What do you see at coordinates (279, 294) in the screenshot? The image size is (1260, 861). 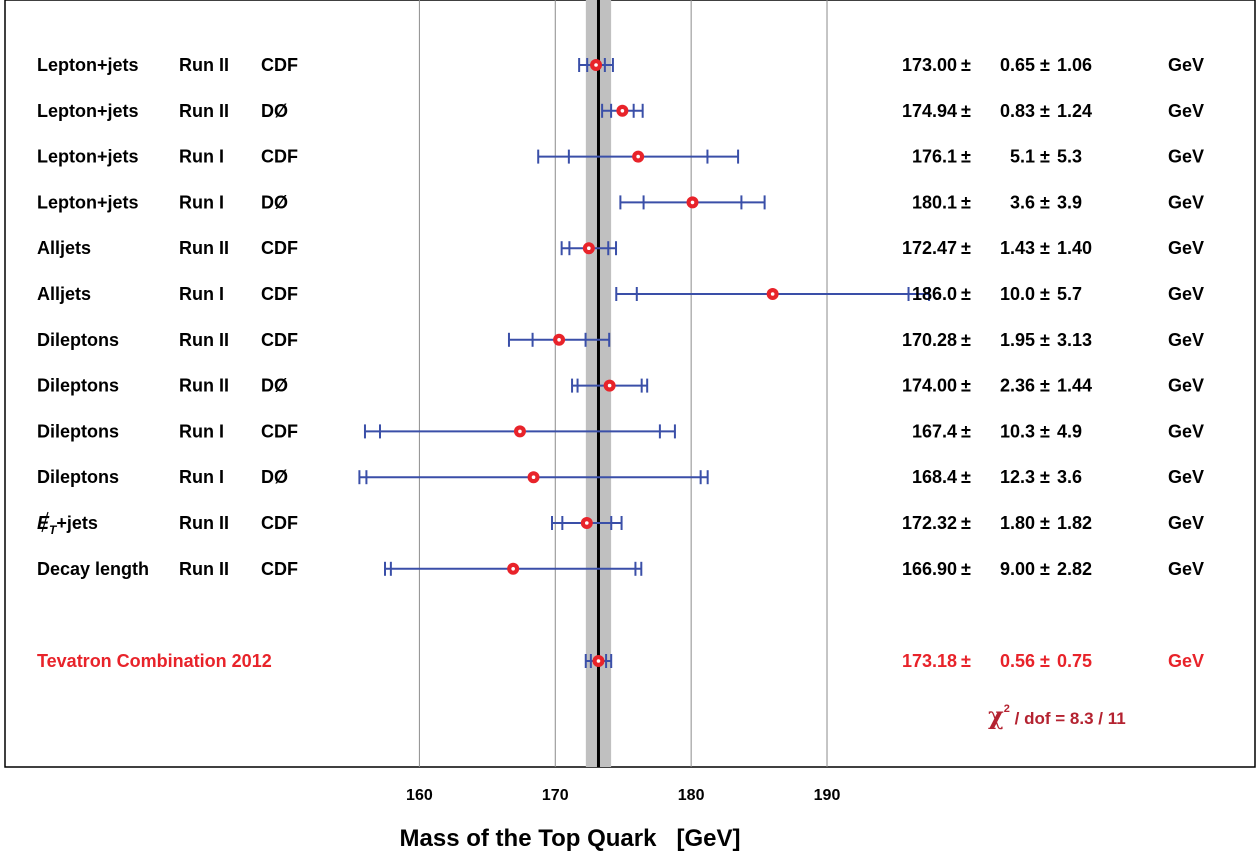 I see `experiment-label-5: CDF` at bounding box center [279, 294].